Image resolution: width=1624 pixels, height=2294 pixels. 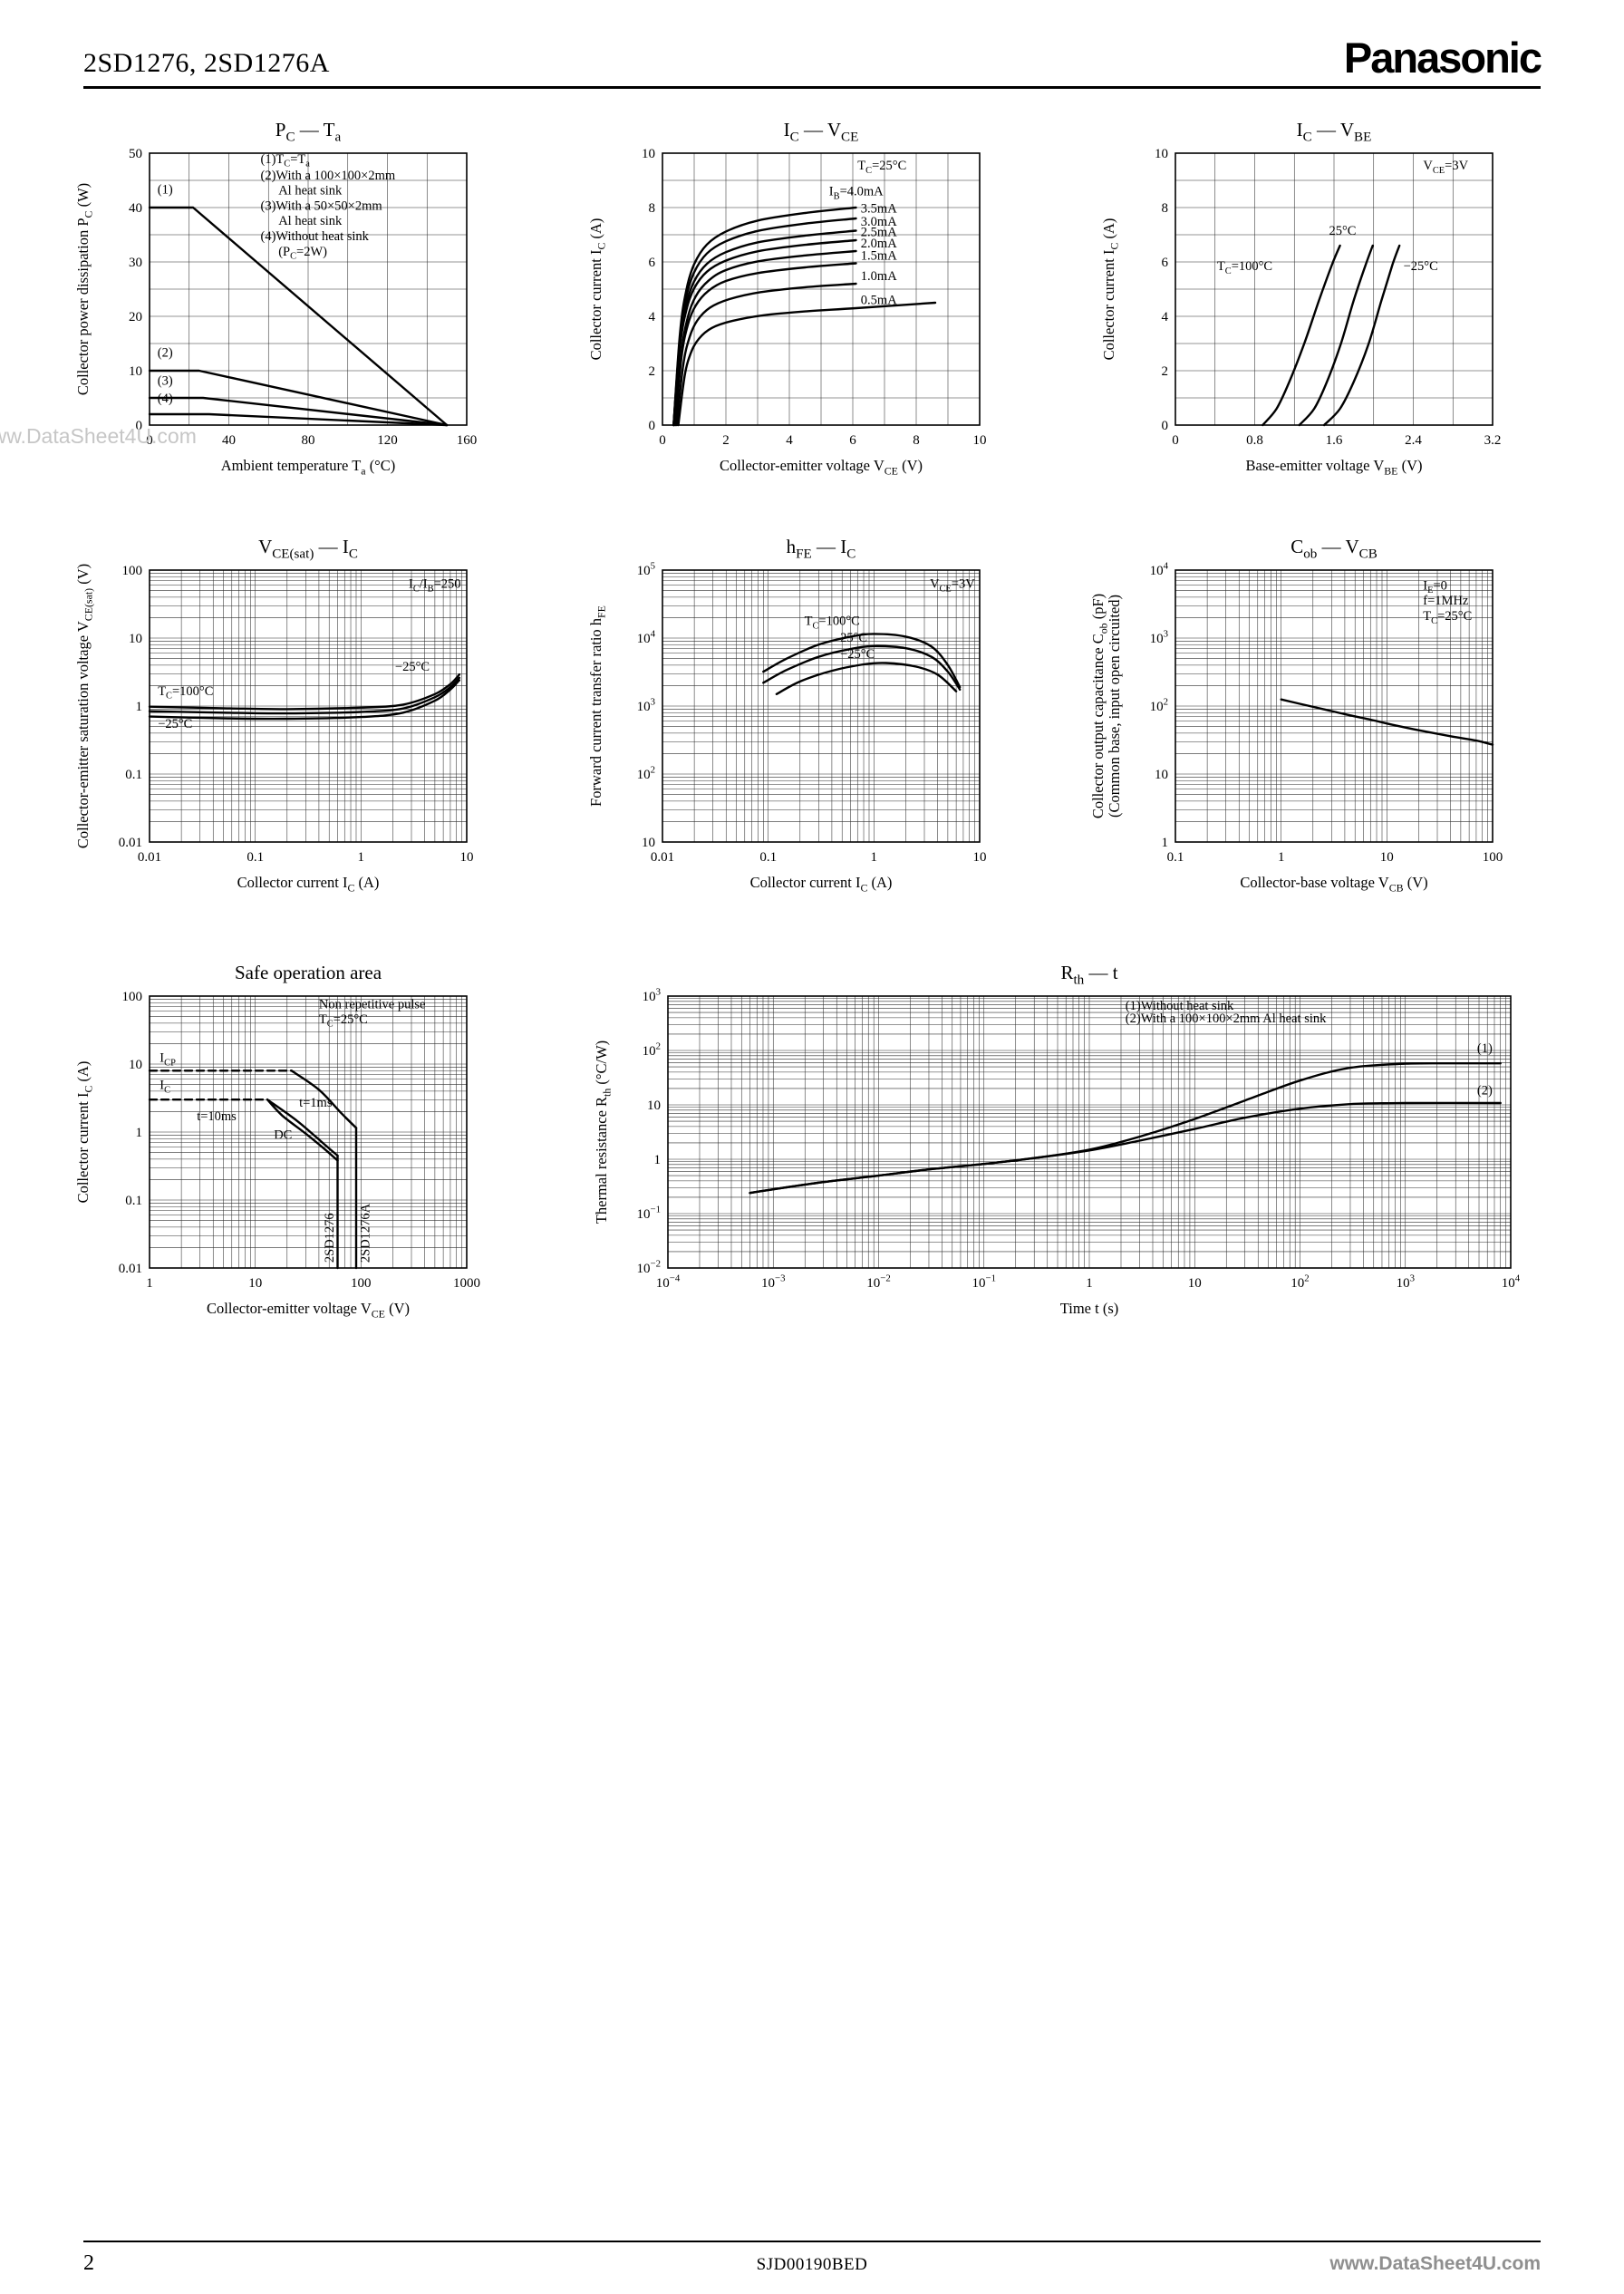 What do you see at coordinates (435, 586) in the screenshot?
I see `svg-text: IC/IB=250` at bounding box center [435, 586].